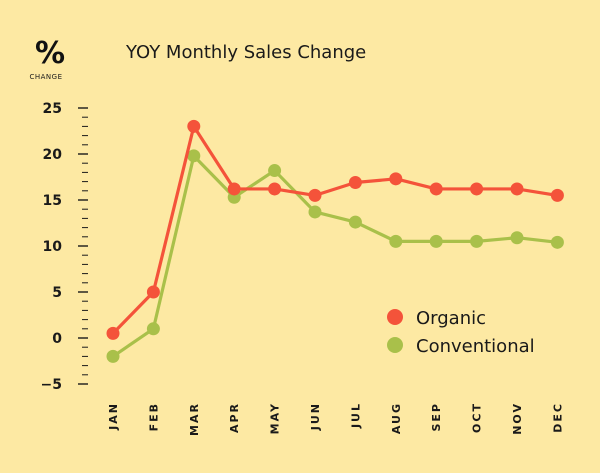 This screenshot has width=600, height=473. What do you see at coordinates (153, 292) in the screenshot?
I see `point-organic-feb` at bounding box center [153, 292].